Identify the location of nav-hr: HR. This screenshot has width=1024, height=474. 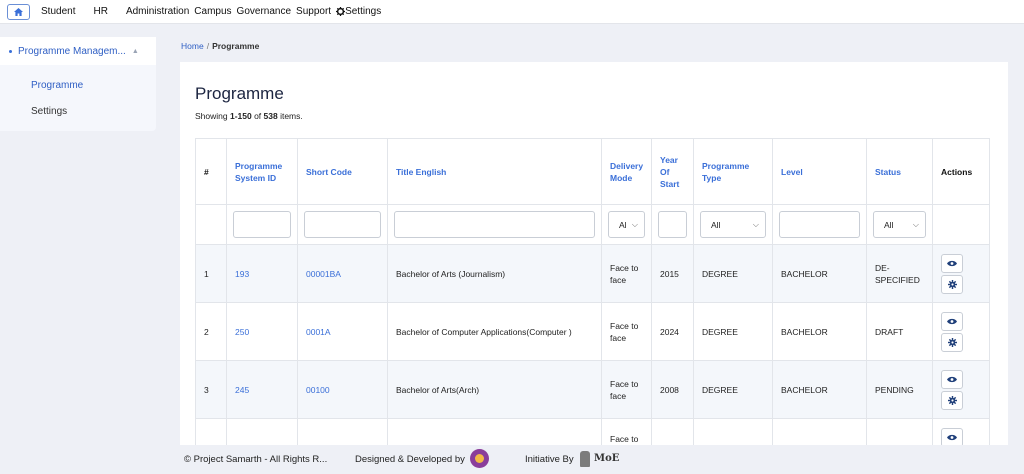
(100, 11).